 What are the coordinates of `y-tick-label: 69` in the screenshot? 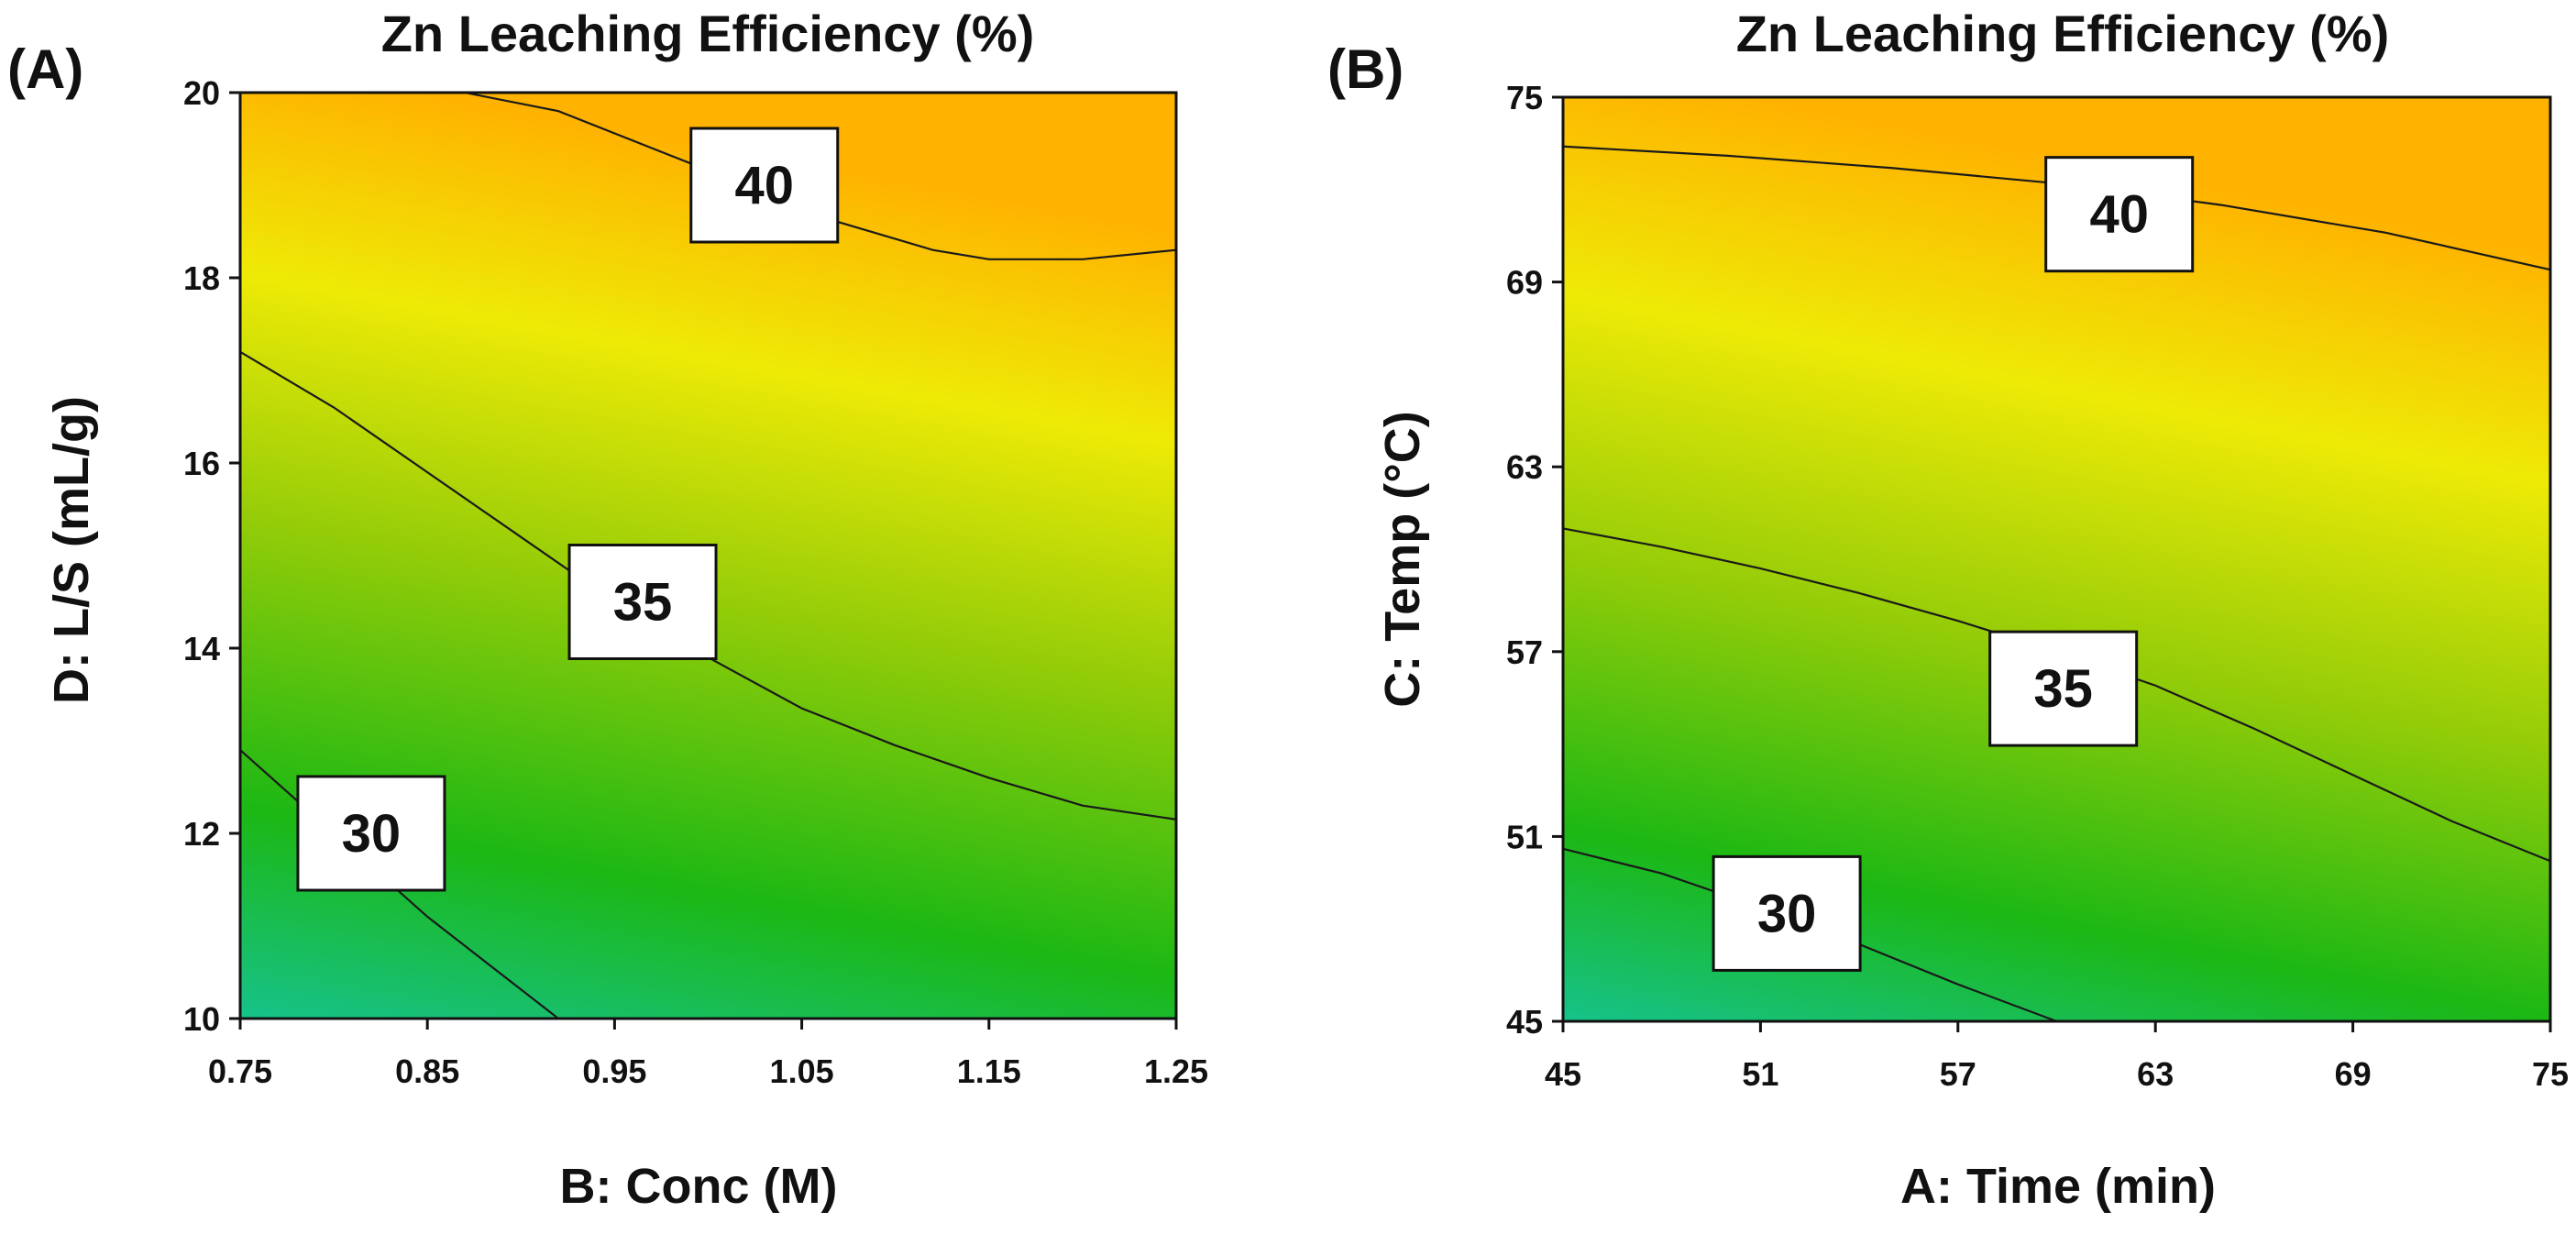 It's located at (1524, 283).